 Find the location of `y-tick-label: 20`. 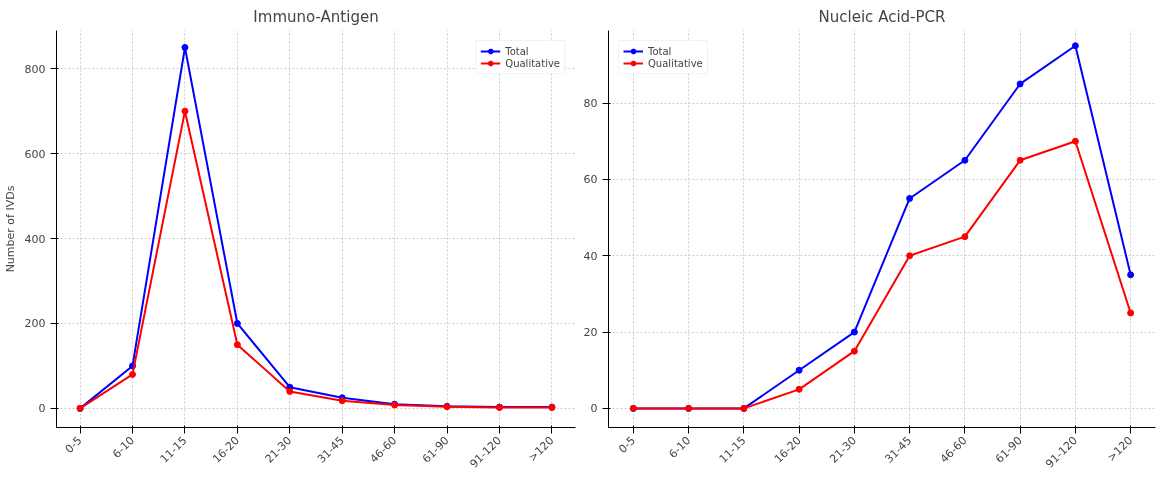

y-tick-label: 20 is located at coordinates (590, 333).